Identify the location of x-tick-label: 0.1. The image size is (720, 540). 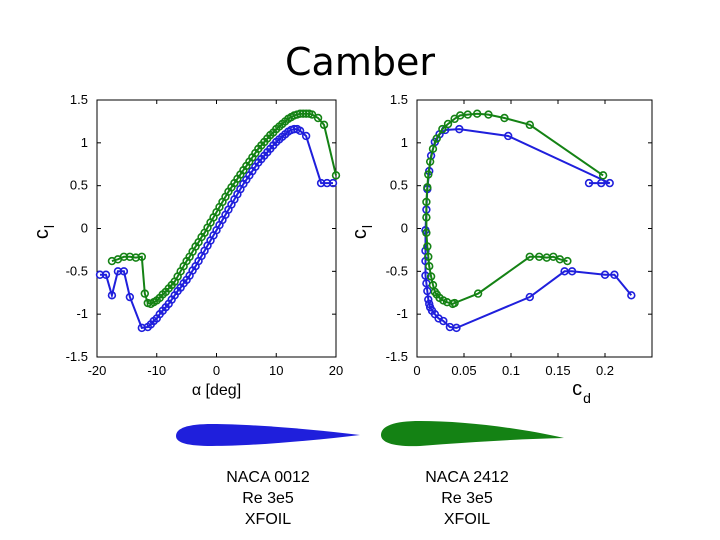
(511, 370).